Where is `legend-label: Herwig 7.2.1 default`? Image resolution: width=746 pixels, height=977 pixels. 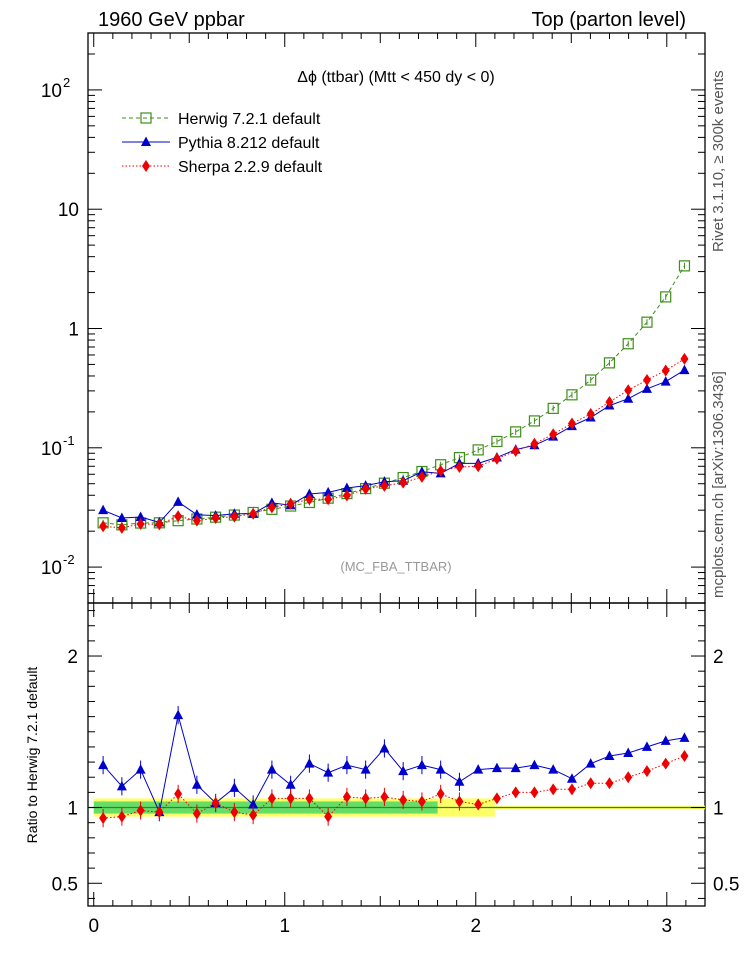 legend-label: Herwig 7.2.1 default is located at coordinates (249, 119).